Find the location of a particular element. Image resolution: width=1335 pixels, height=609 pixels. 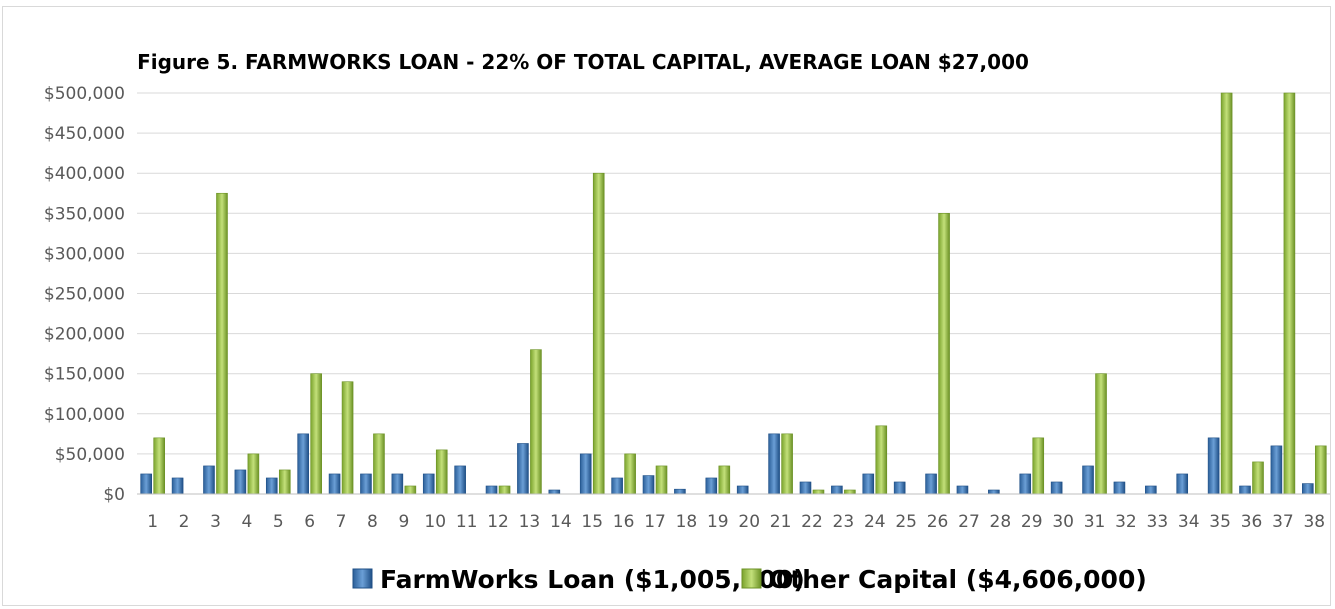

x-tick-label: 35 is located at coordinates (1220, 522).